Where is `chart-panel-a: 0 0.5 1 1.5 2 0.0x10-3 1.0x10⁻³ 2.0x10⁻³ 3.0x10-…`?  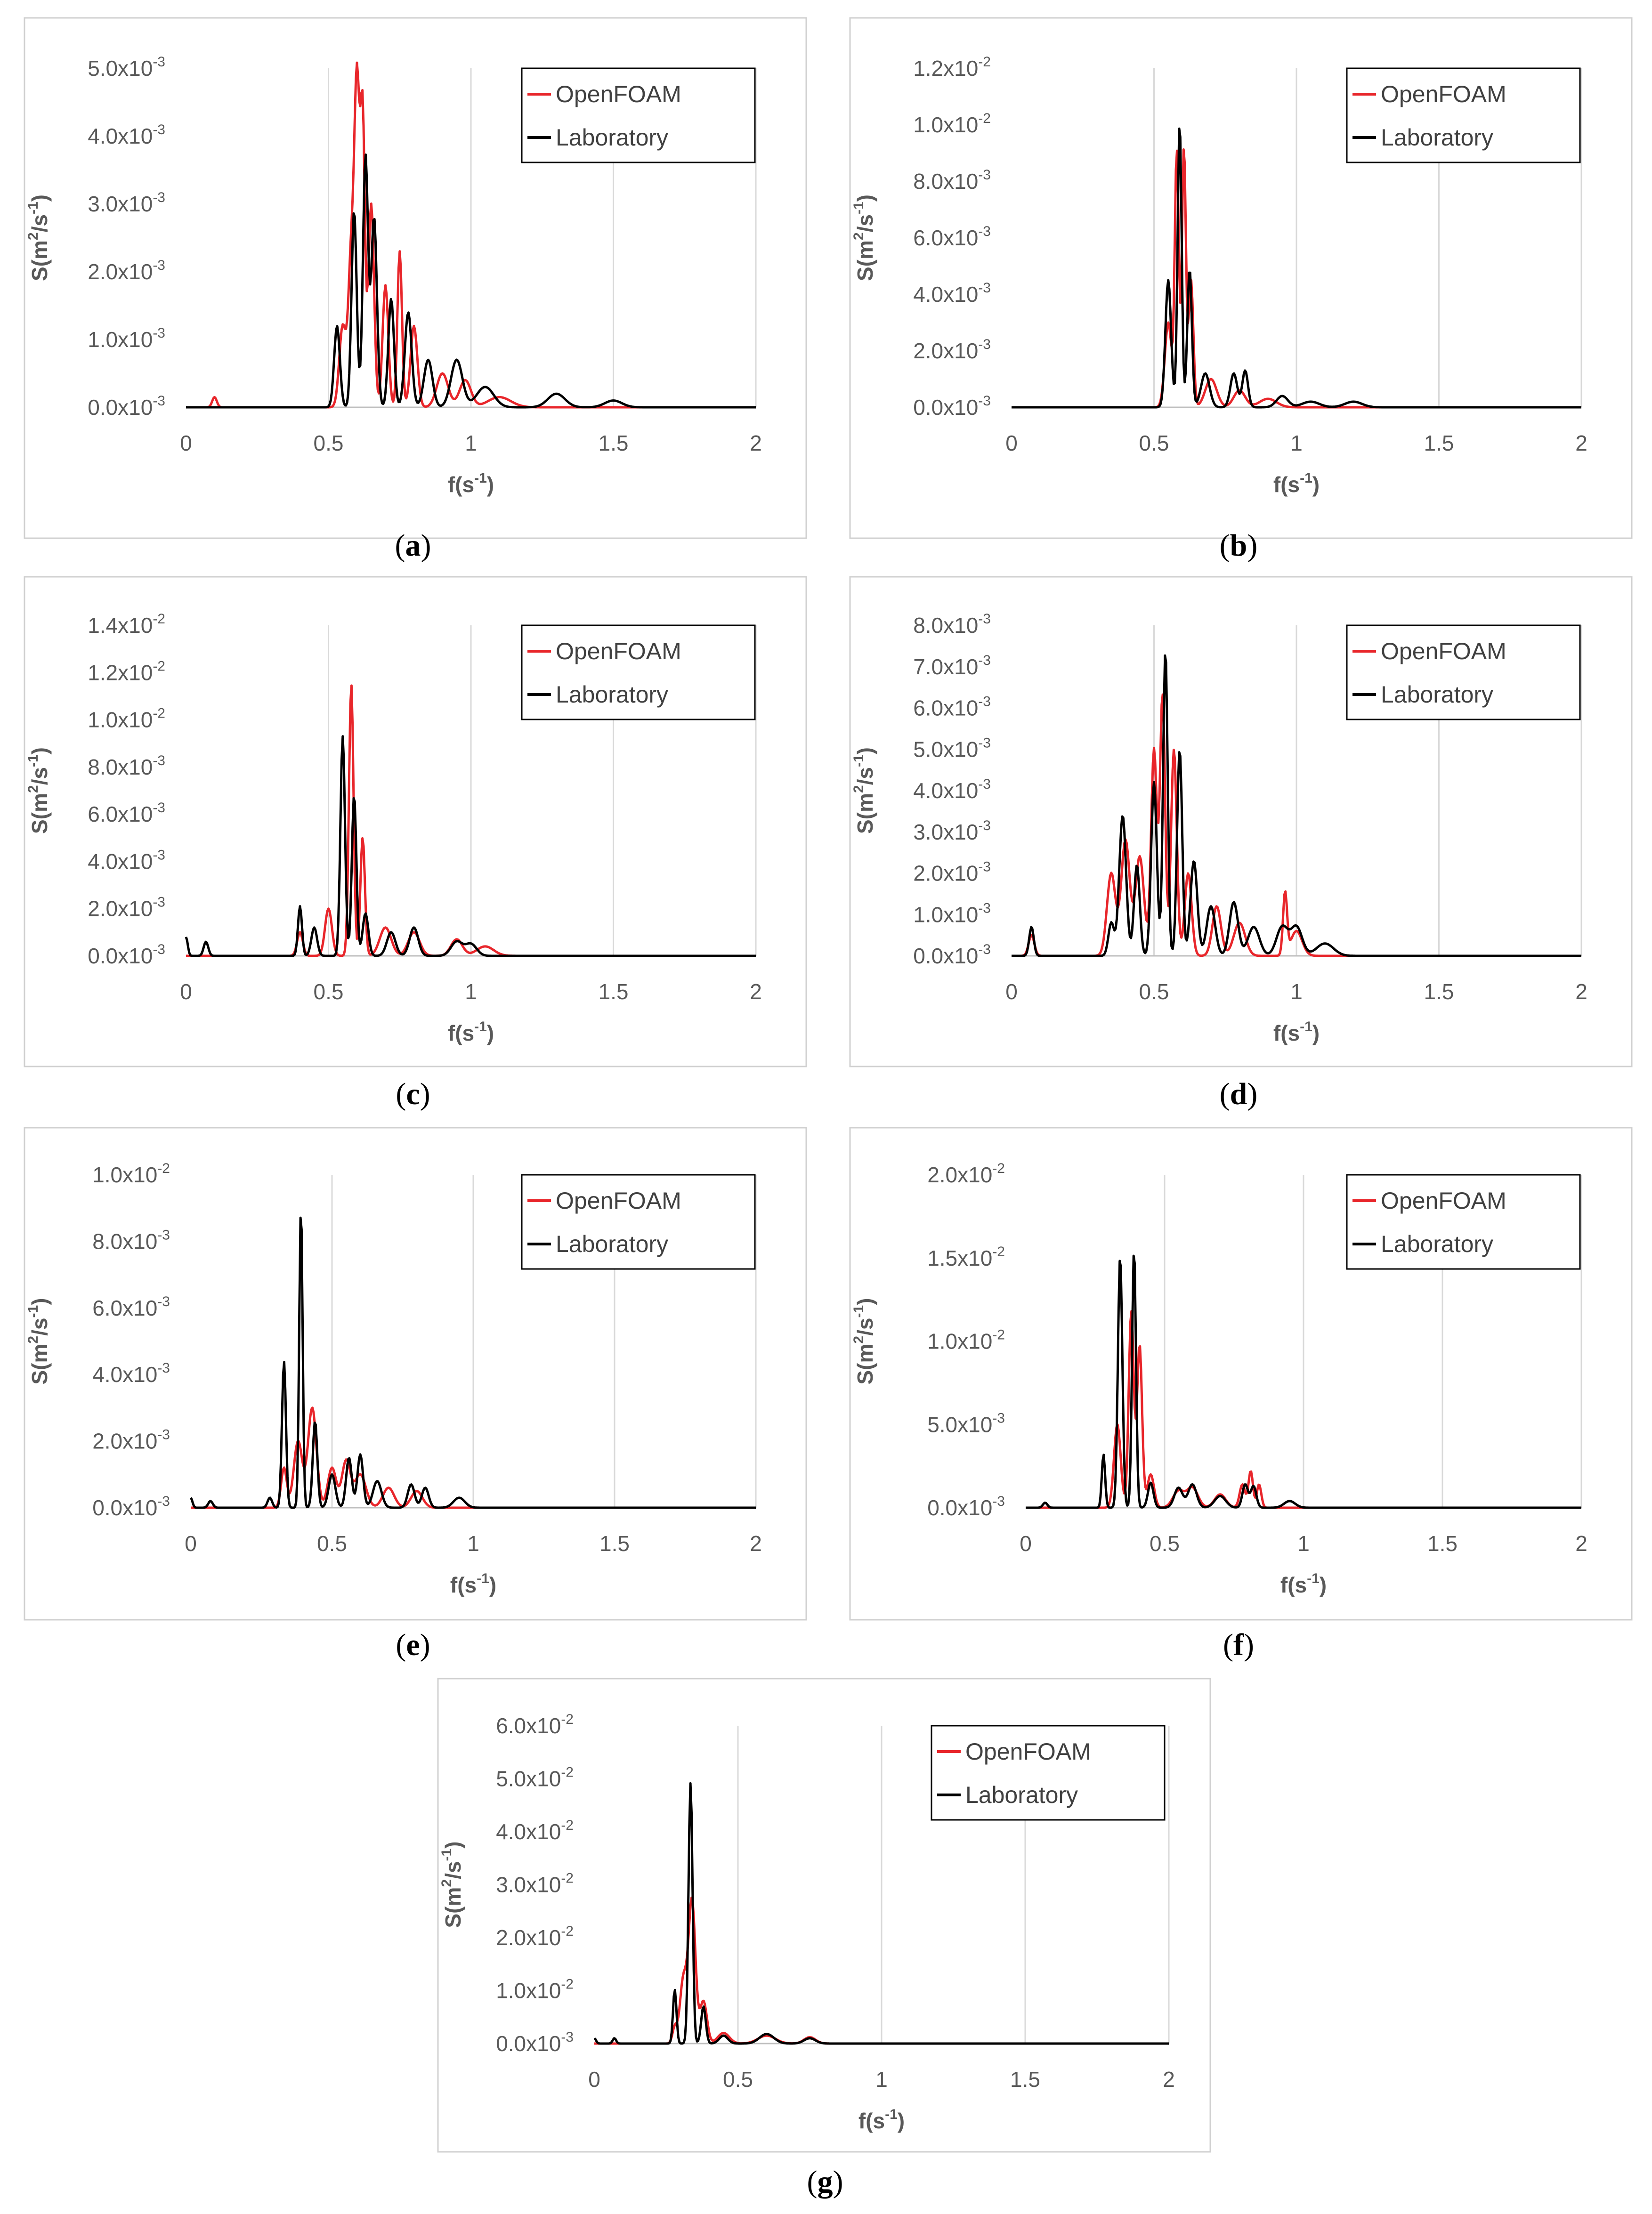
chart-panel-a: 0 0.5 1 1.5 2 0.0x10-3 1.0x10⁻³ 2.0x10⁻³ 3.0x10-… is located at coordinates (415, 290).